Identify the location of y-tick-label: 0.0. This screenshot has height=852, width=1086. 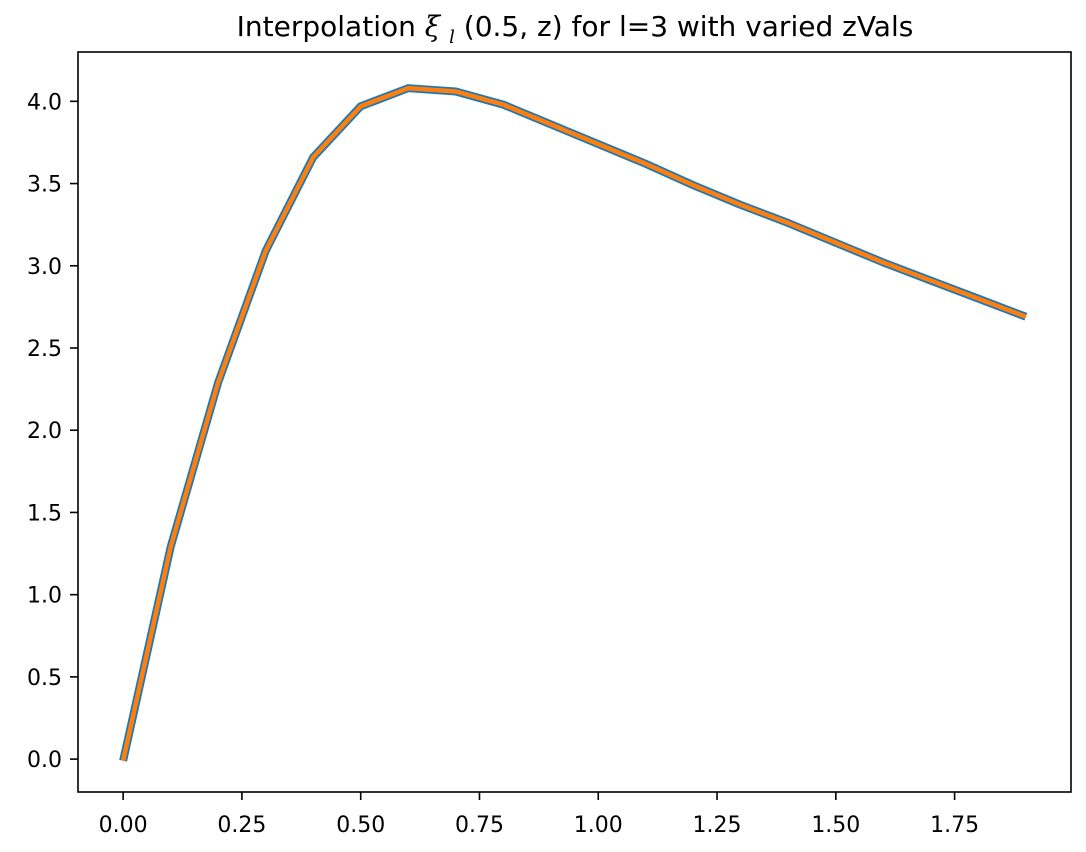
(44, 760).